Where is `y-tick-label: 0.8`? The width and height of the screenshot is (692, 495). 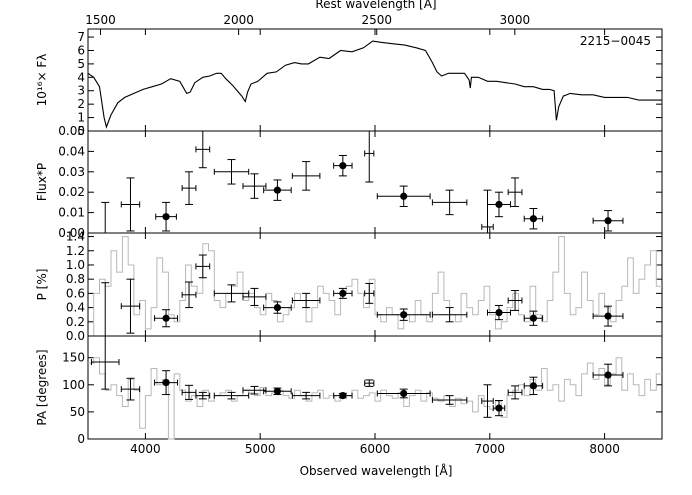 y-tick-label: 0.8 is located at coordinates (75, 279).